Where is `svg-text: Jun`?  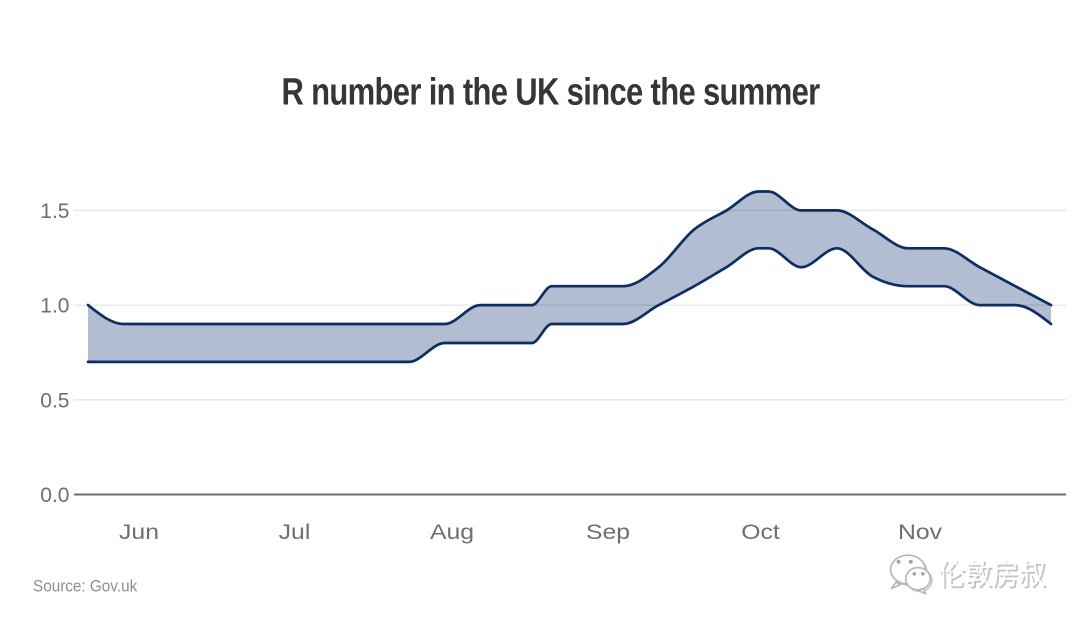 svg-text: Jun is located at coordinates (139, 532).